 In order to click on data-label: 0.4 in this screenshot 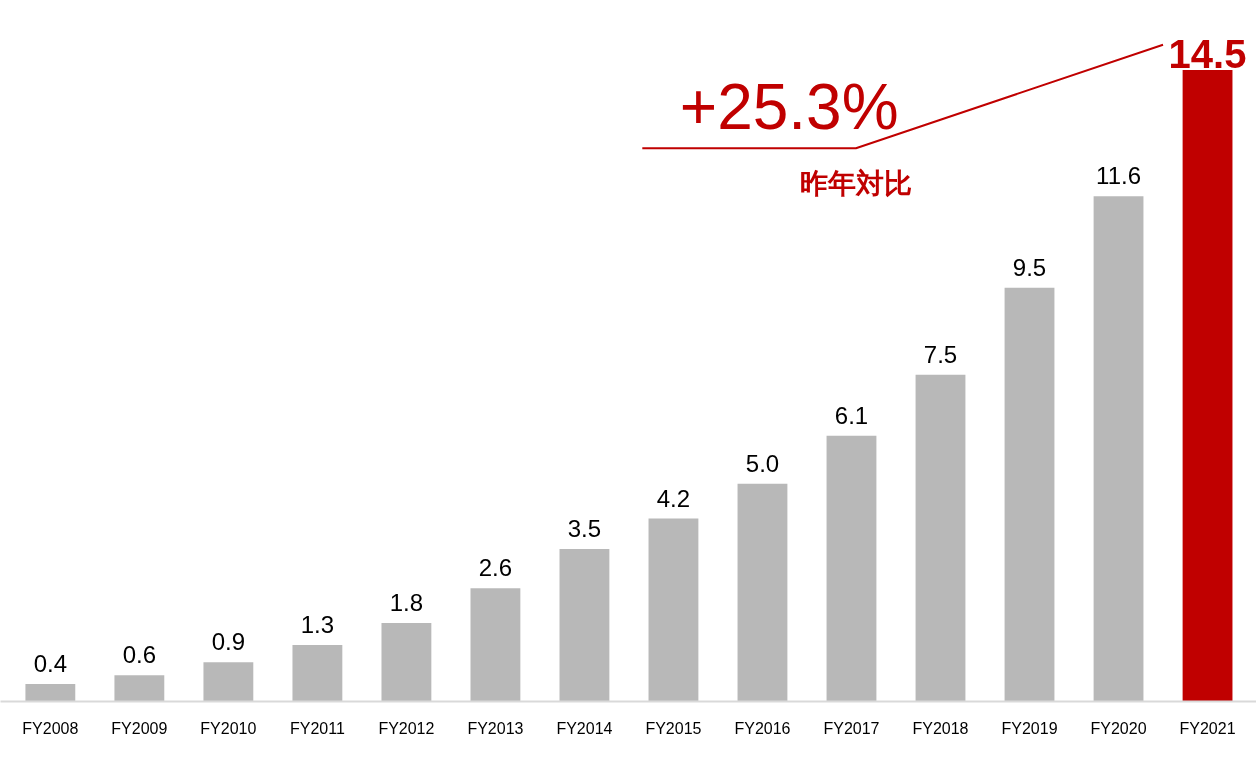, I will do `click(50, 664)`.